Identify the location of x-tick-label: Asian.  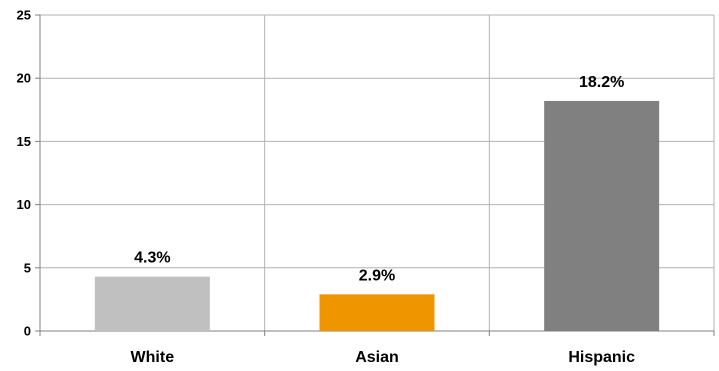
(377, 357).